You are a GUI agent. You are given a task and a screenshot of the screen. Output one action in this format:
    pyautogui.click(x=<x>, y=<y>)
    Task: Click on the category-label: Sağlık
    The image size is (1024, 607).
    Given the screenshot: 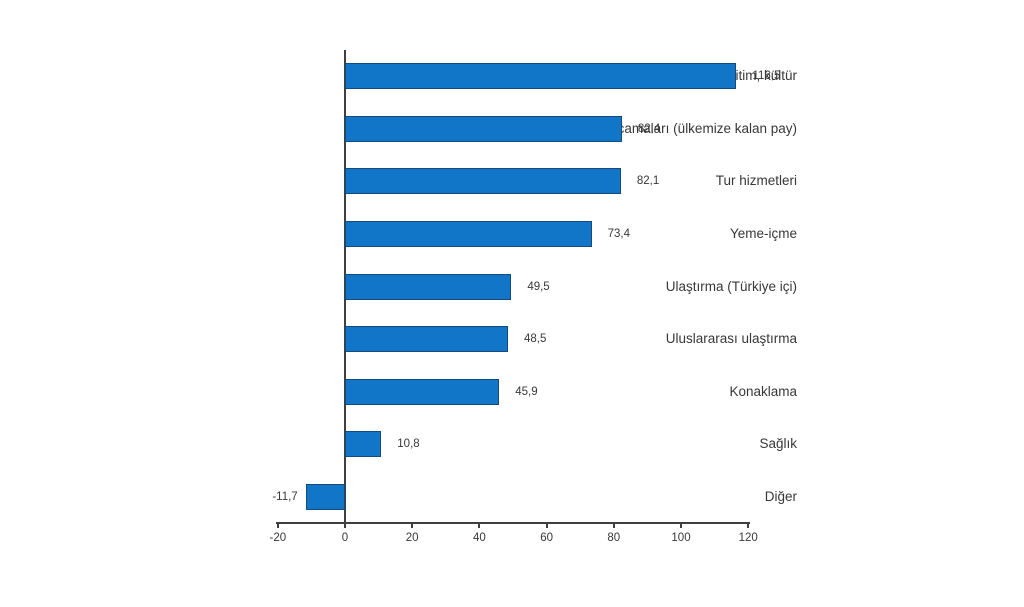 What is the action you would take?
    pyautogui.click(x=778, y=444)
    